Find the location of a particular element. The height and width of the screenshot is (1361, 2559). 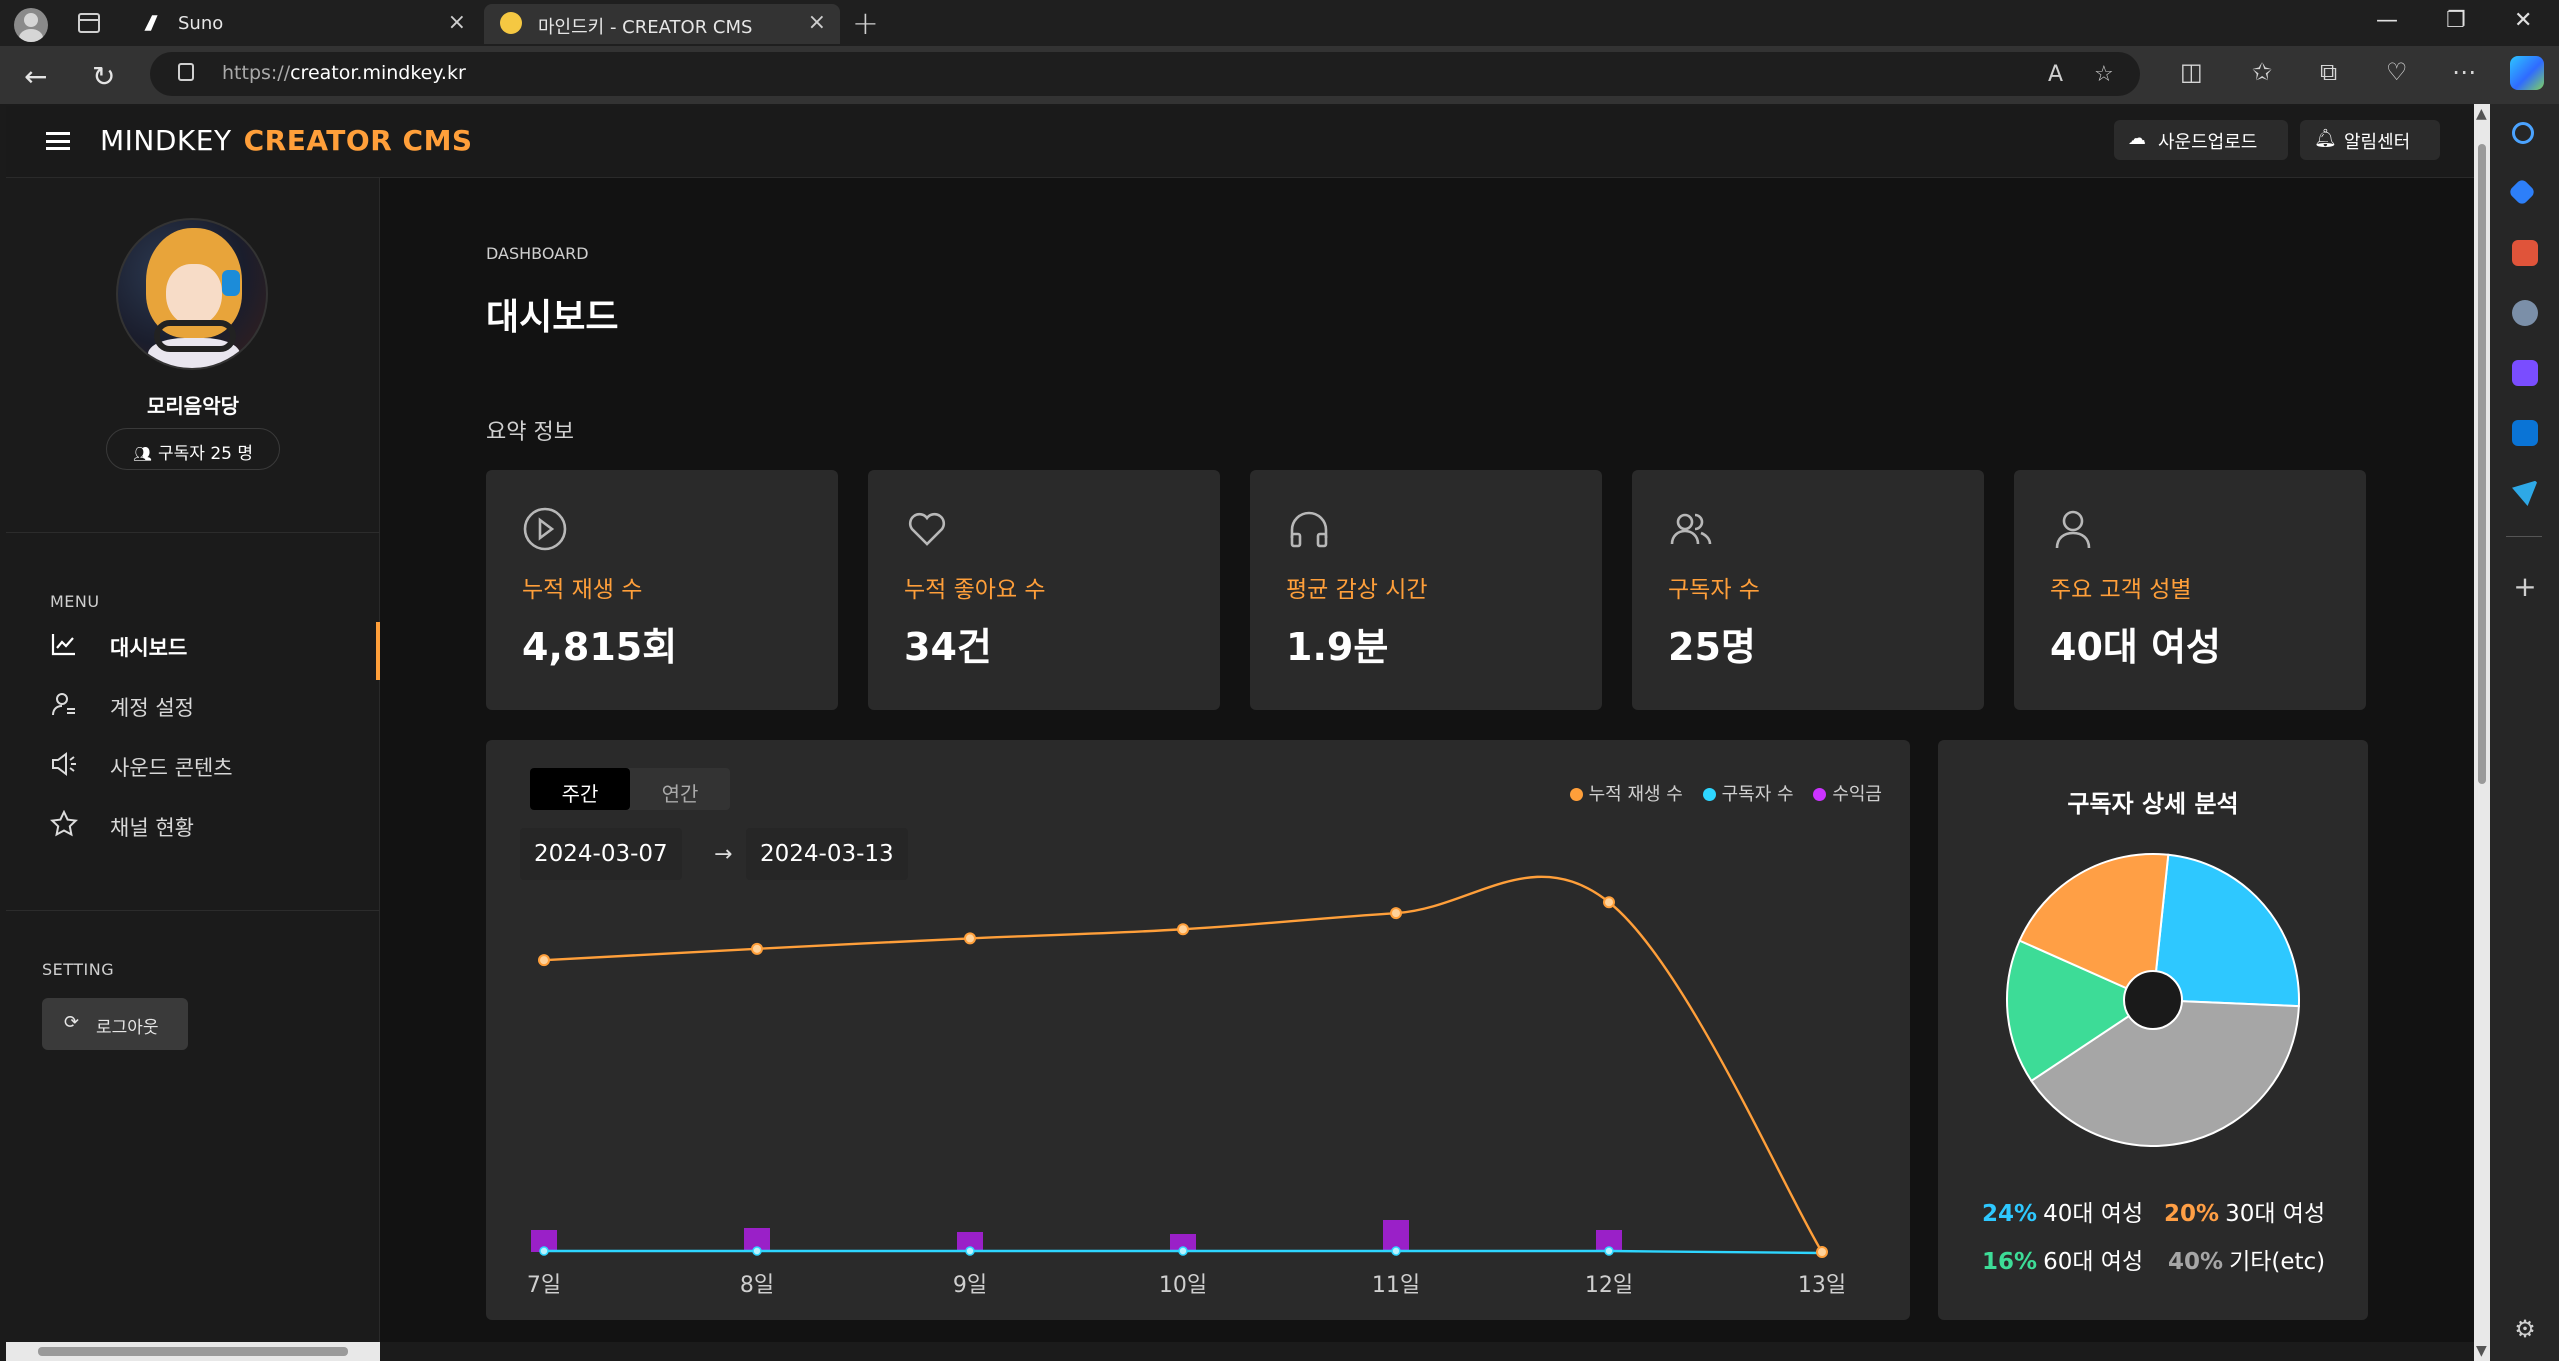

stat-label: 주요 고객 성별 is located at coordinates (2121, 590).